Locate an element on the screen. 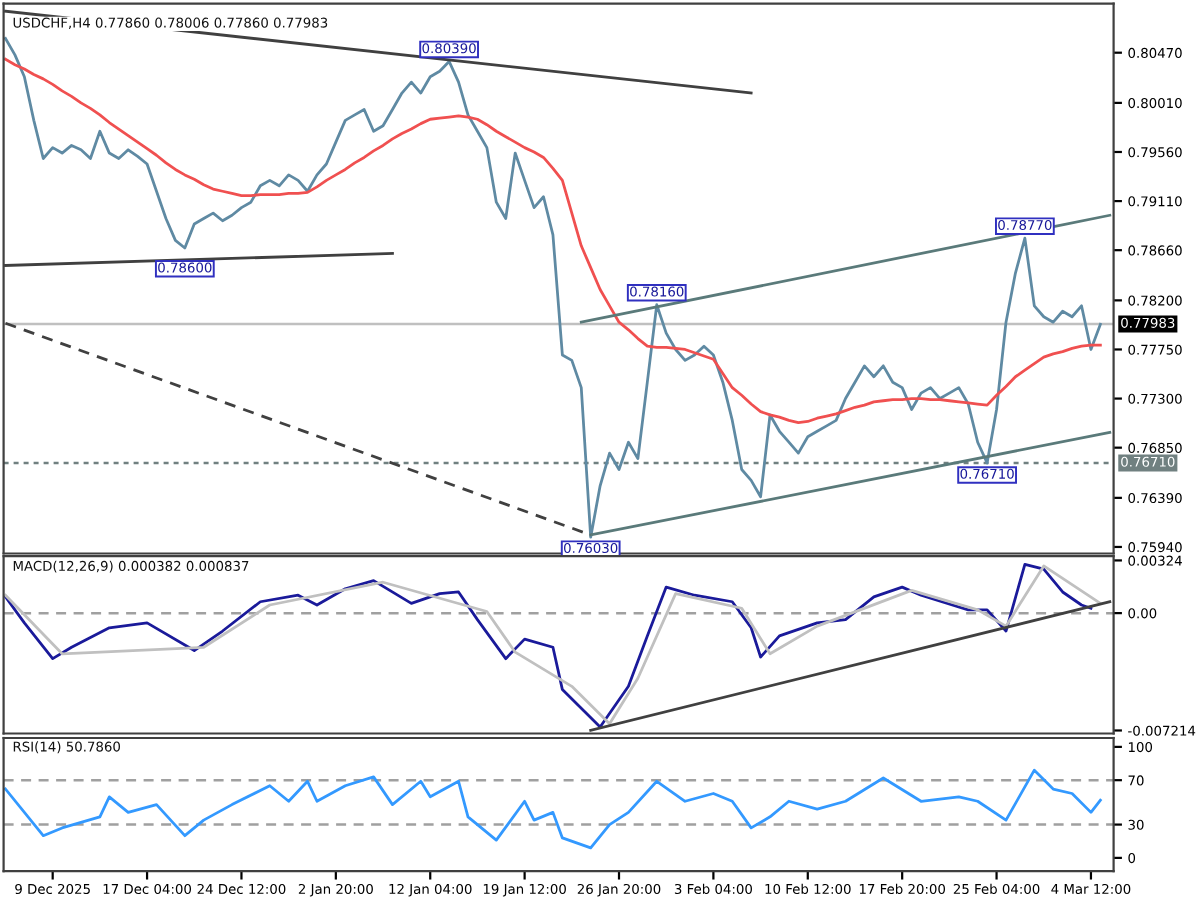 This screenshot has height=900, width=1200. line-series is located at coordinates (553, 809).